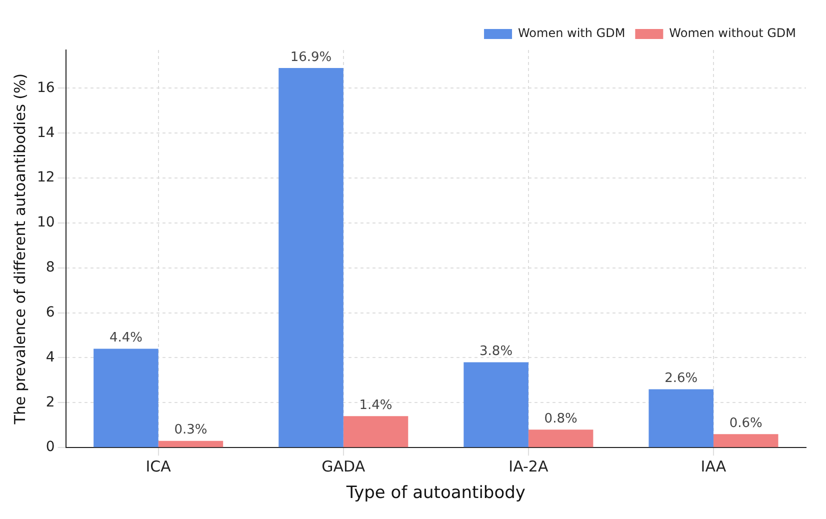  Describe the element at coordinates (50, 357) in the screenshot. I see `y-tick-label: 4` at that location.